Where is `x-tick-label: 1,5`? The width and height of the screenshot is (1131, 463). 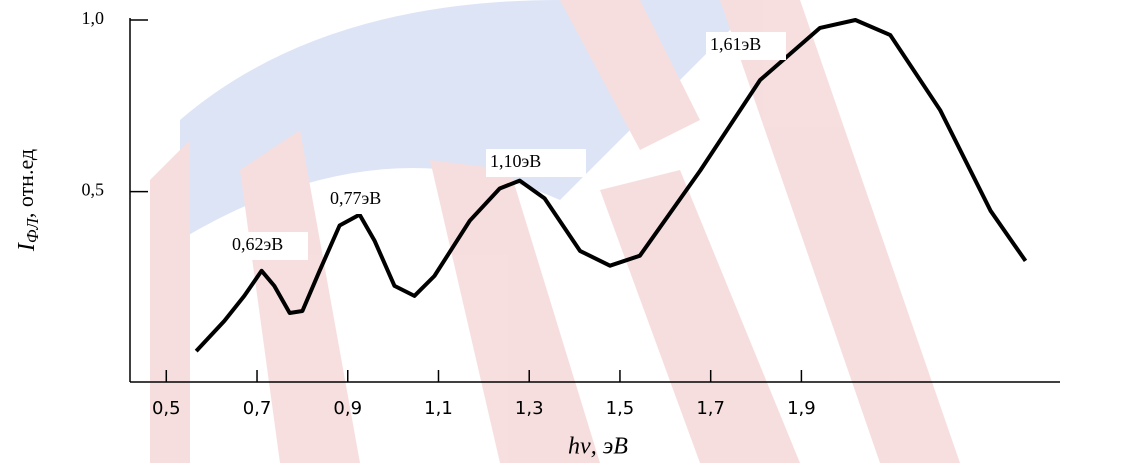
x-tick-label: 1,5 is located at coordinates (620, 408).